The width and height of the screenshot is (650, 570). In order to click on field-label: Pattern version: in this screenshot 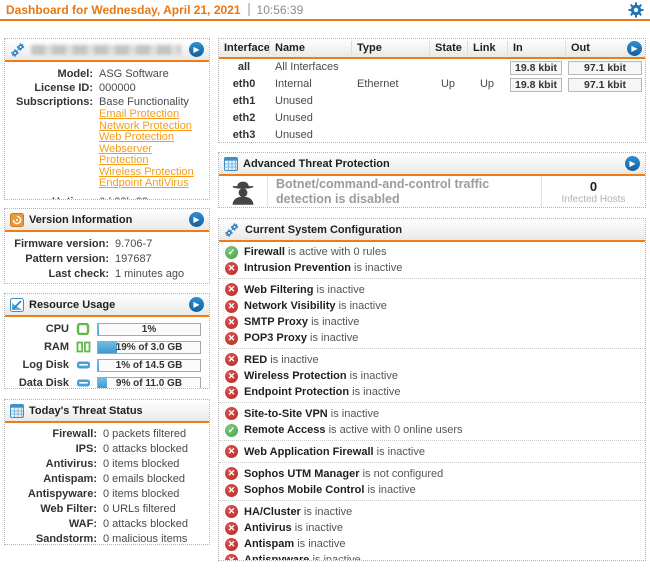, I will do `click(67, 259)`.